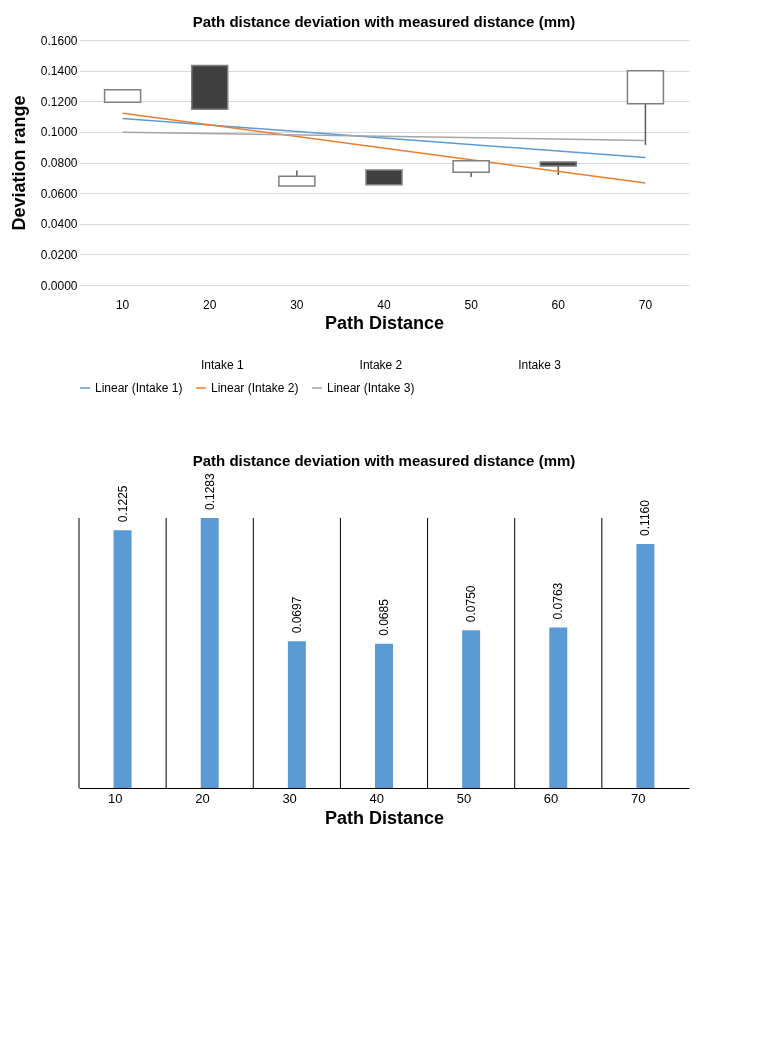 Image resolution: width=778 pixels, height=1056 pixels. I want to click on data-label: 0.1225, so click(122, 504).